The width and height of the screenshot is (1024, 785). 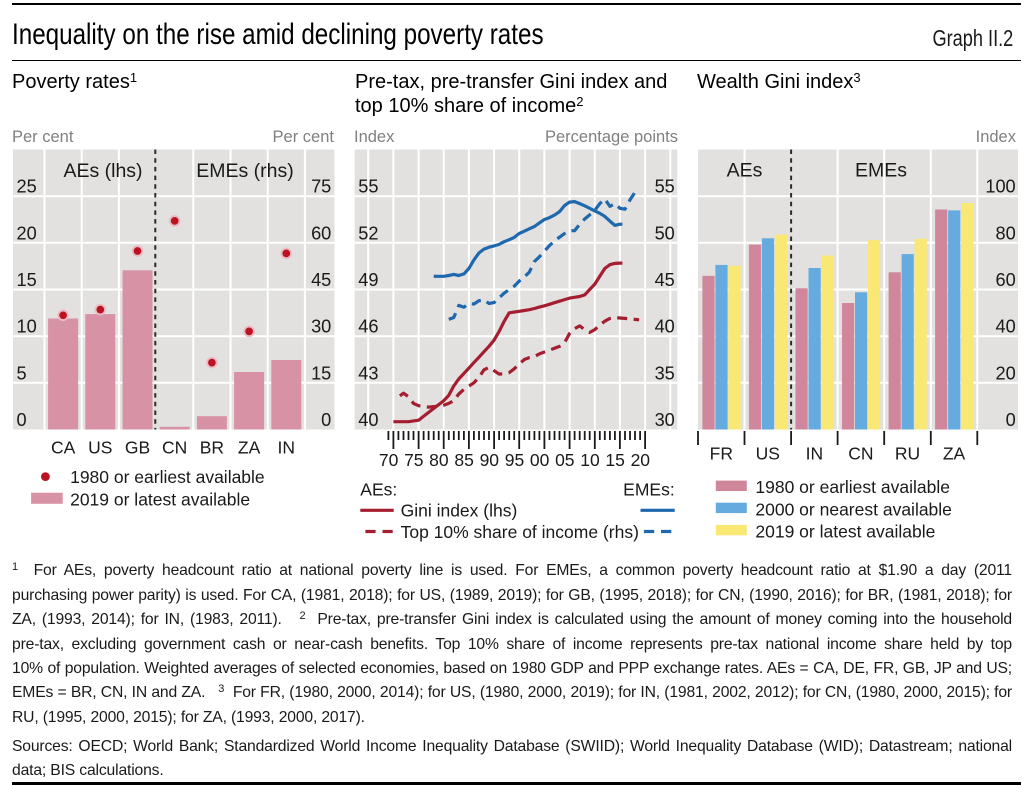 What do you see at coordinates (881, 171) in the screenshot?
I see `svg-text: EMEs` at bounding box center [881, 171].